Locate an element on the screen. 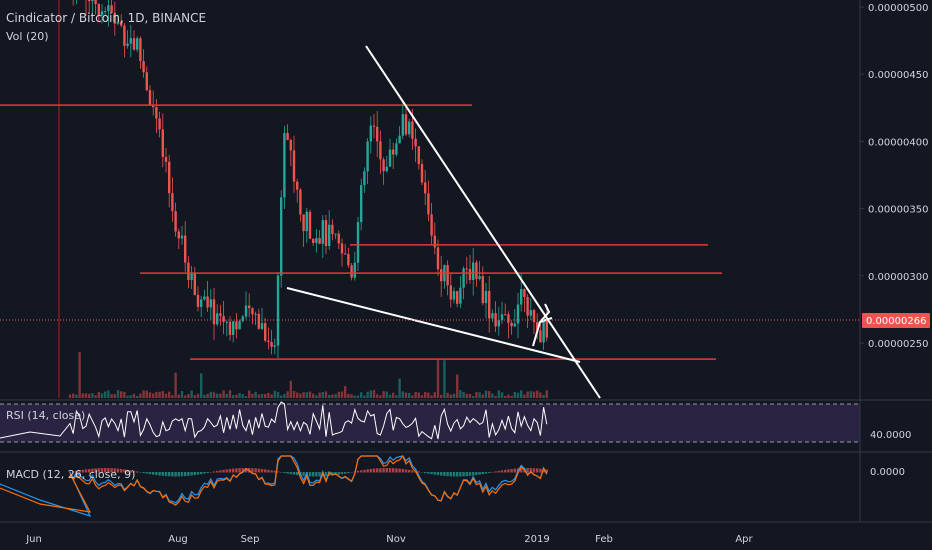 The width and height of the screenshot is (932, 550). time-tick-label: Feb is located at coordinates (604, 539).